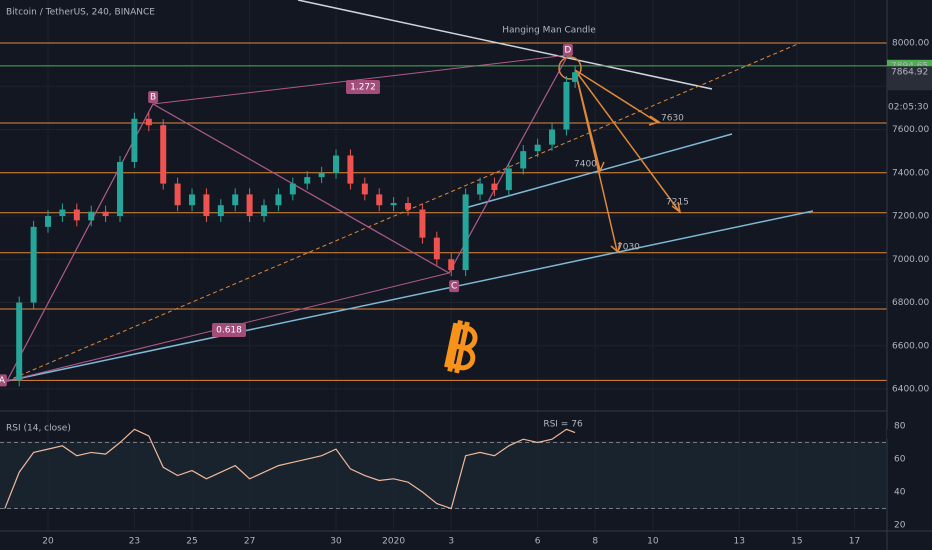 This screenshot has width=932, height=550. I want to click on target-label: 7630, so click(672, 119).